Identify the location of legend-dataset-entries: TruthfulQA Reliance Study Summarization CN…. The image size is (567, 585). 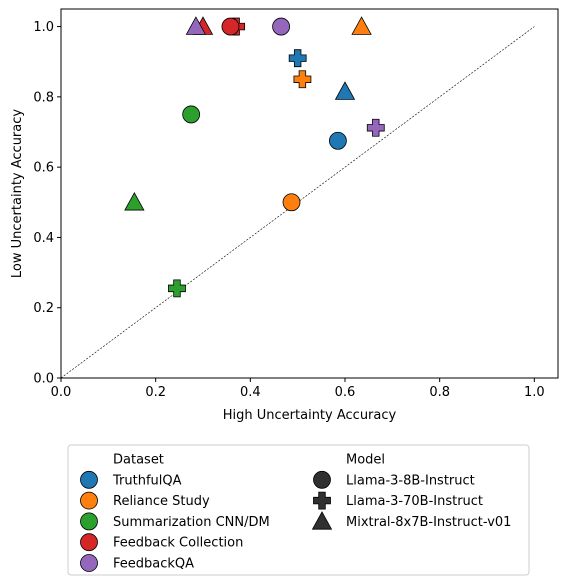
(175, 521).